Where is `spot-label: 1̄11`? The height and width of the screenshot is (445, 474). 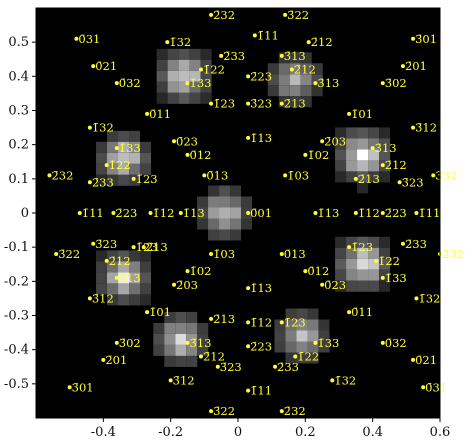 spot-label: 1̄11 is located at coordinates (268, 35).